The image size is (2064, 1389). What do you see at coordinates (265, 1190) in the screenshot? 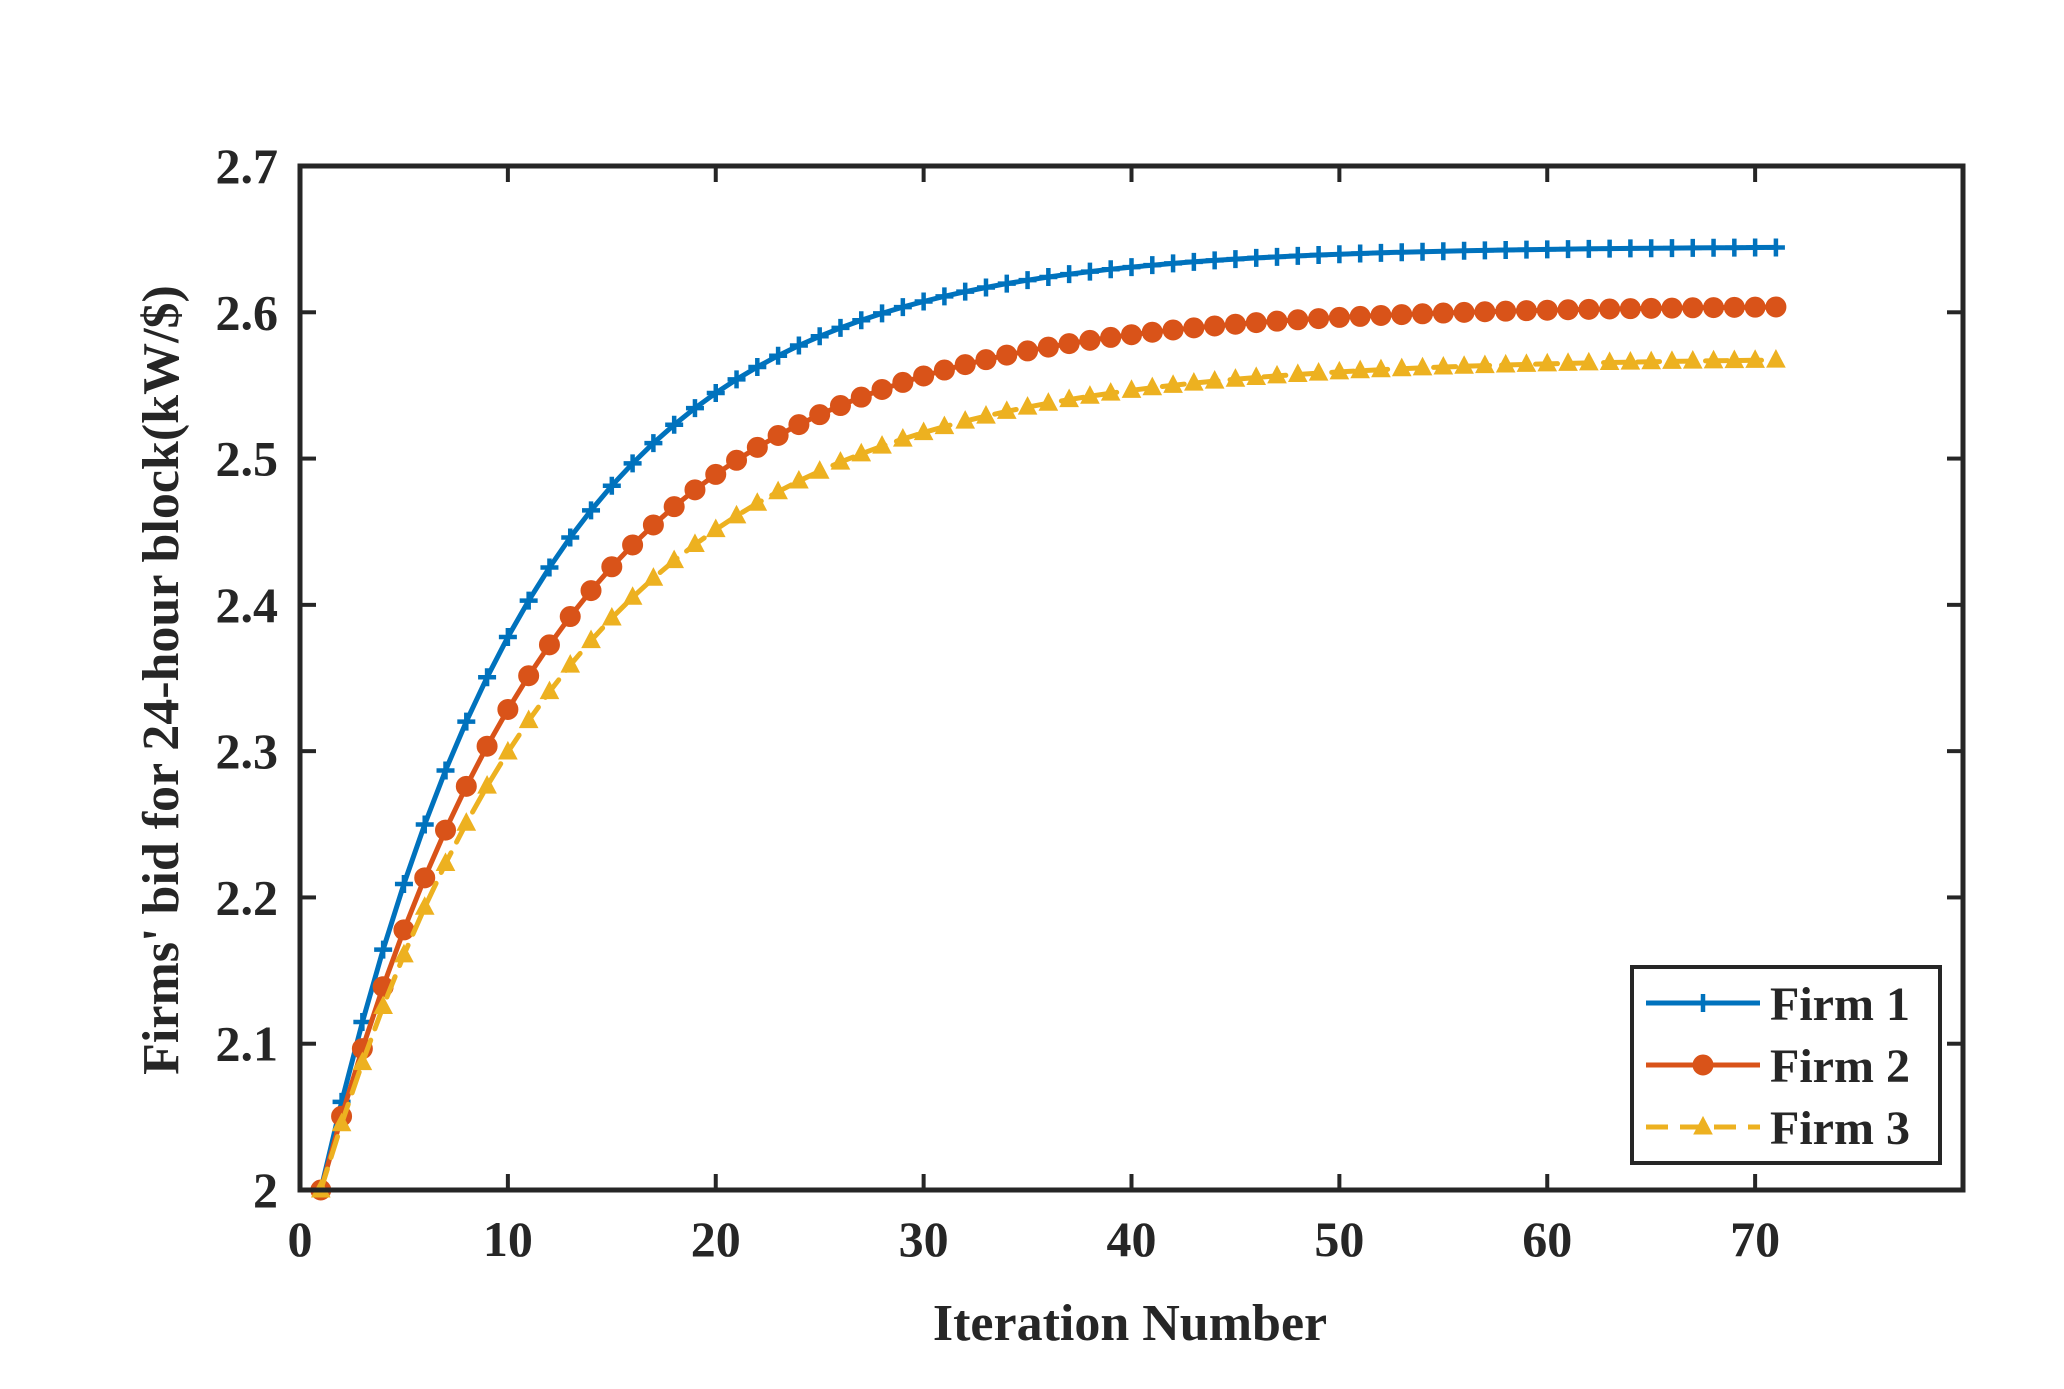
I see `y-tick-label: 2` at bounding box center [265, 1190].